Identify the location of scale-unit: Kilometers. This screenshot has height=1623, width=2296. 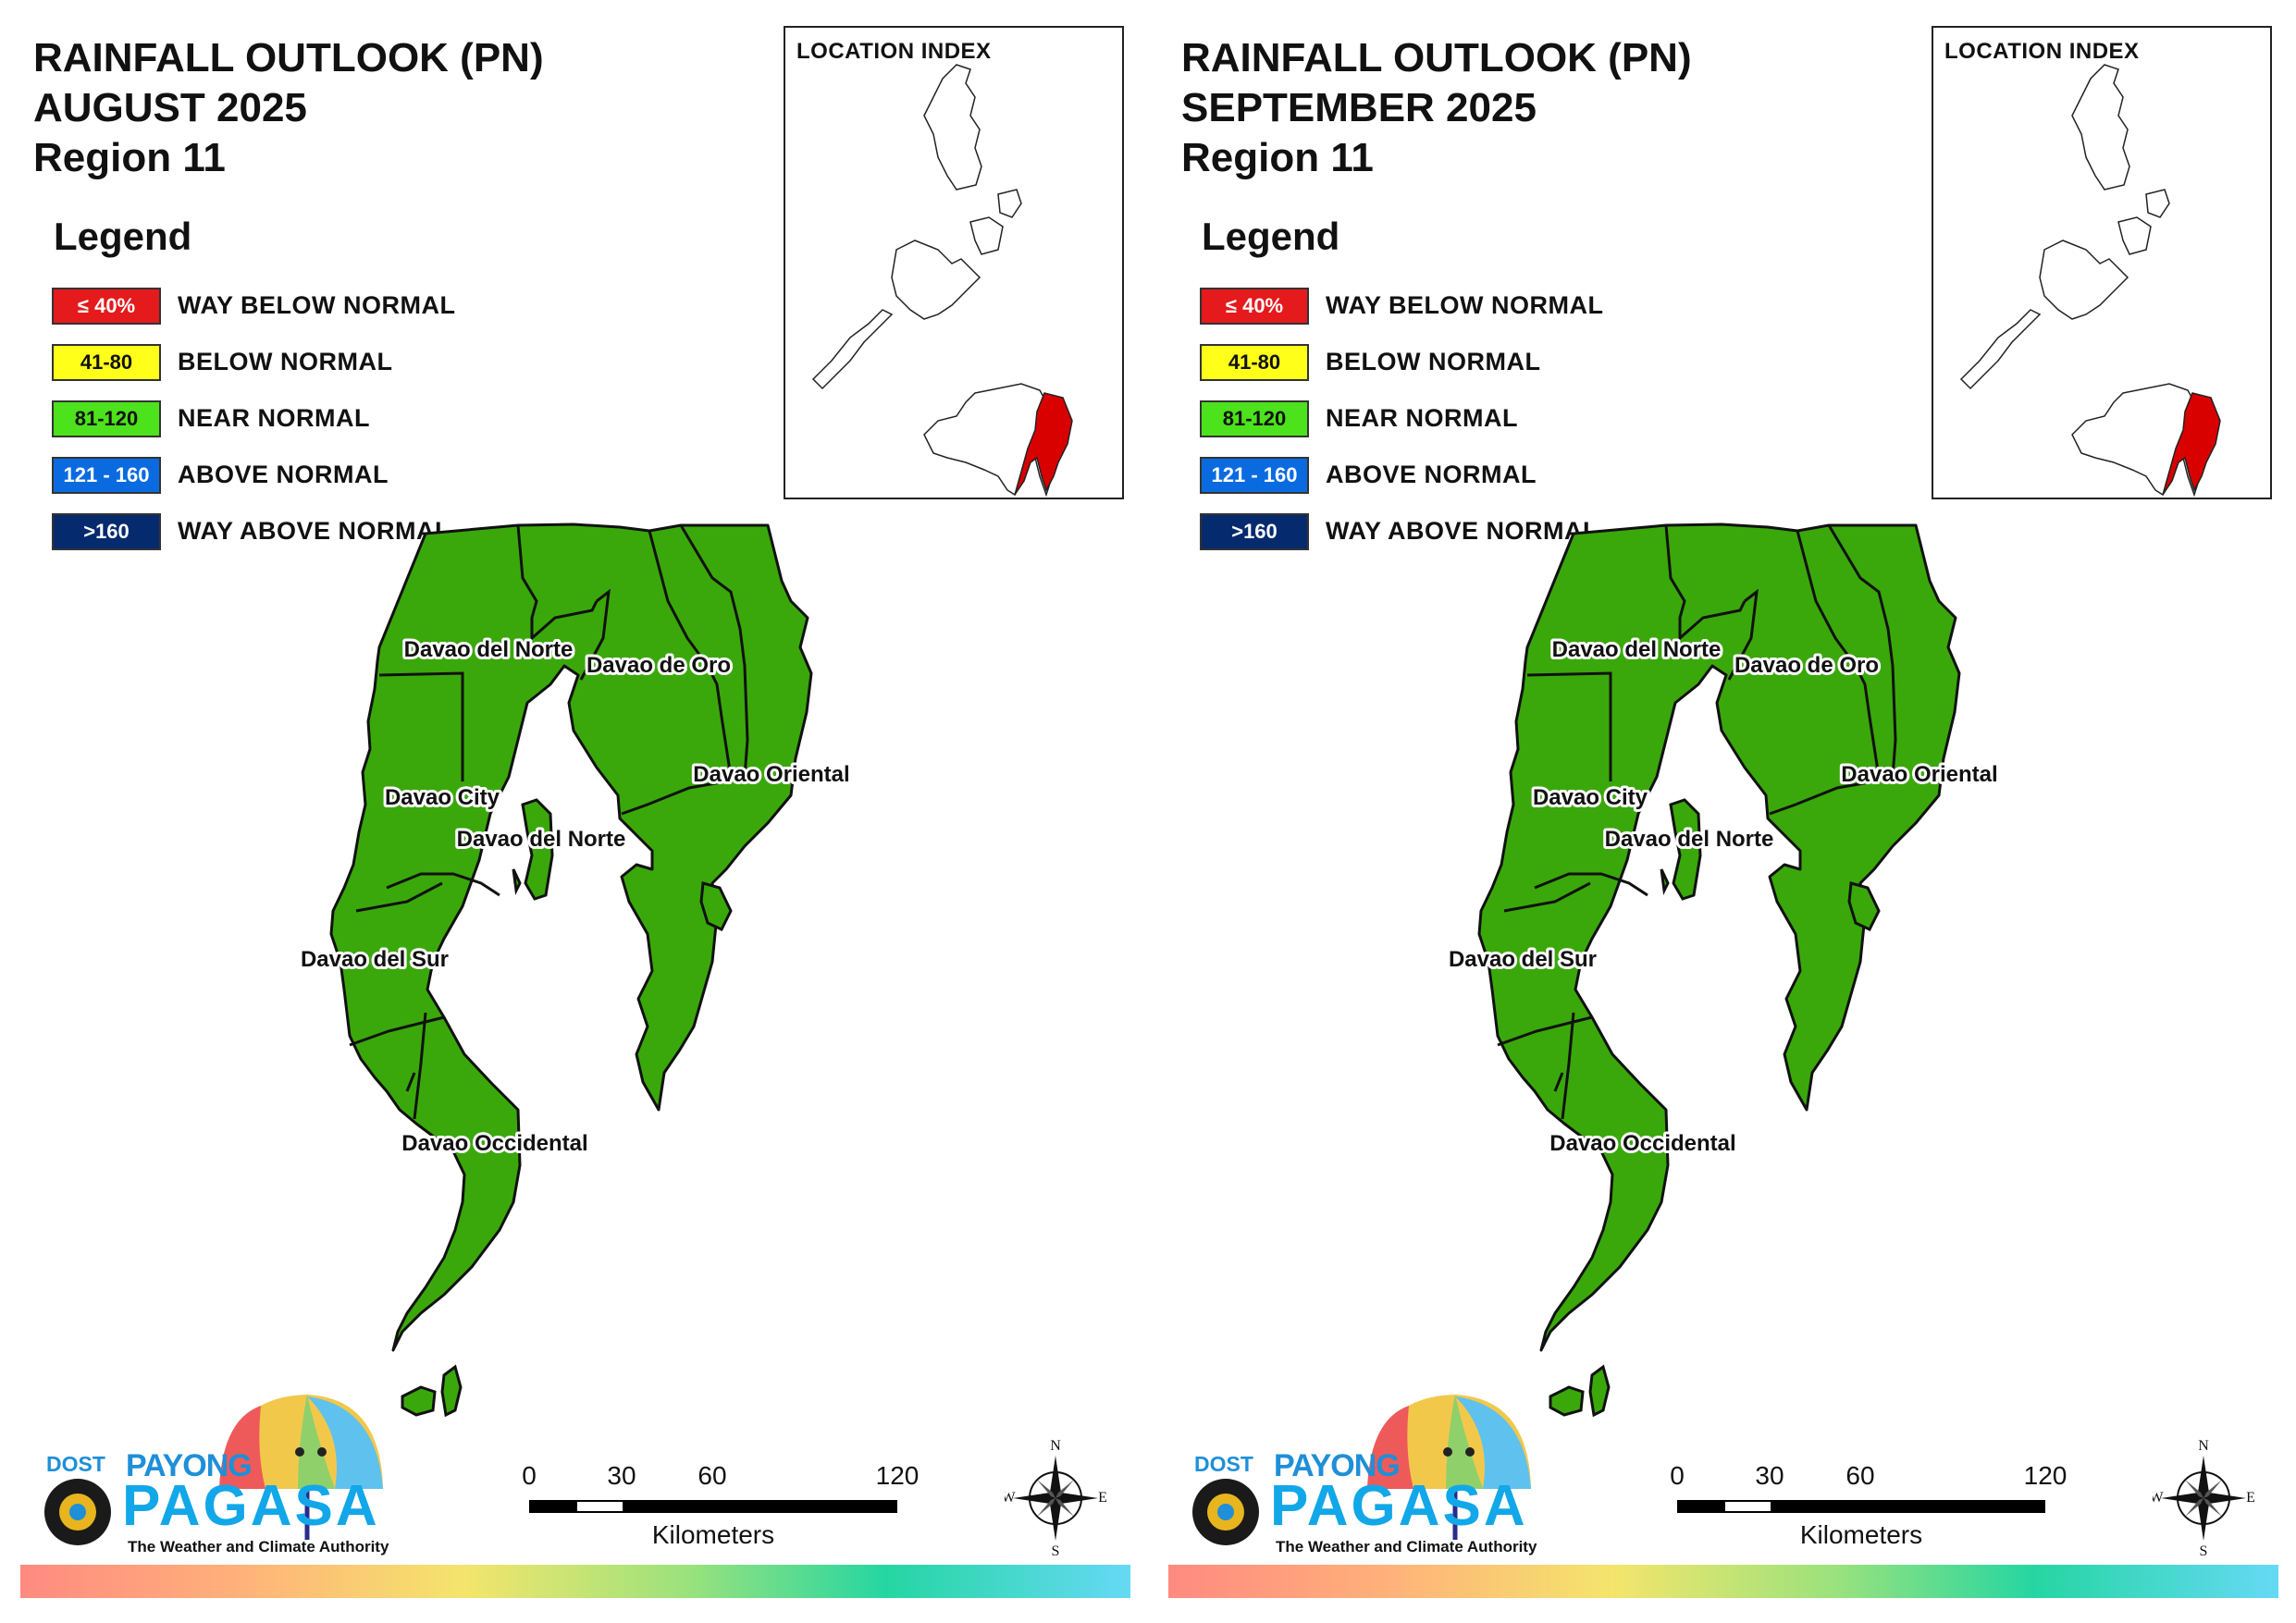
(1861, 1534).